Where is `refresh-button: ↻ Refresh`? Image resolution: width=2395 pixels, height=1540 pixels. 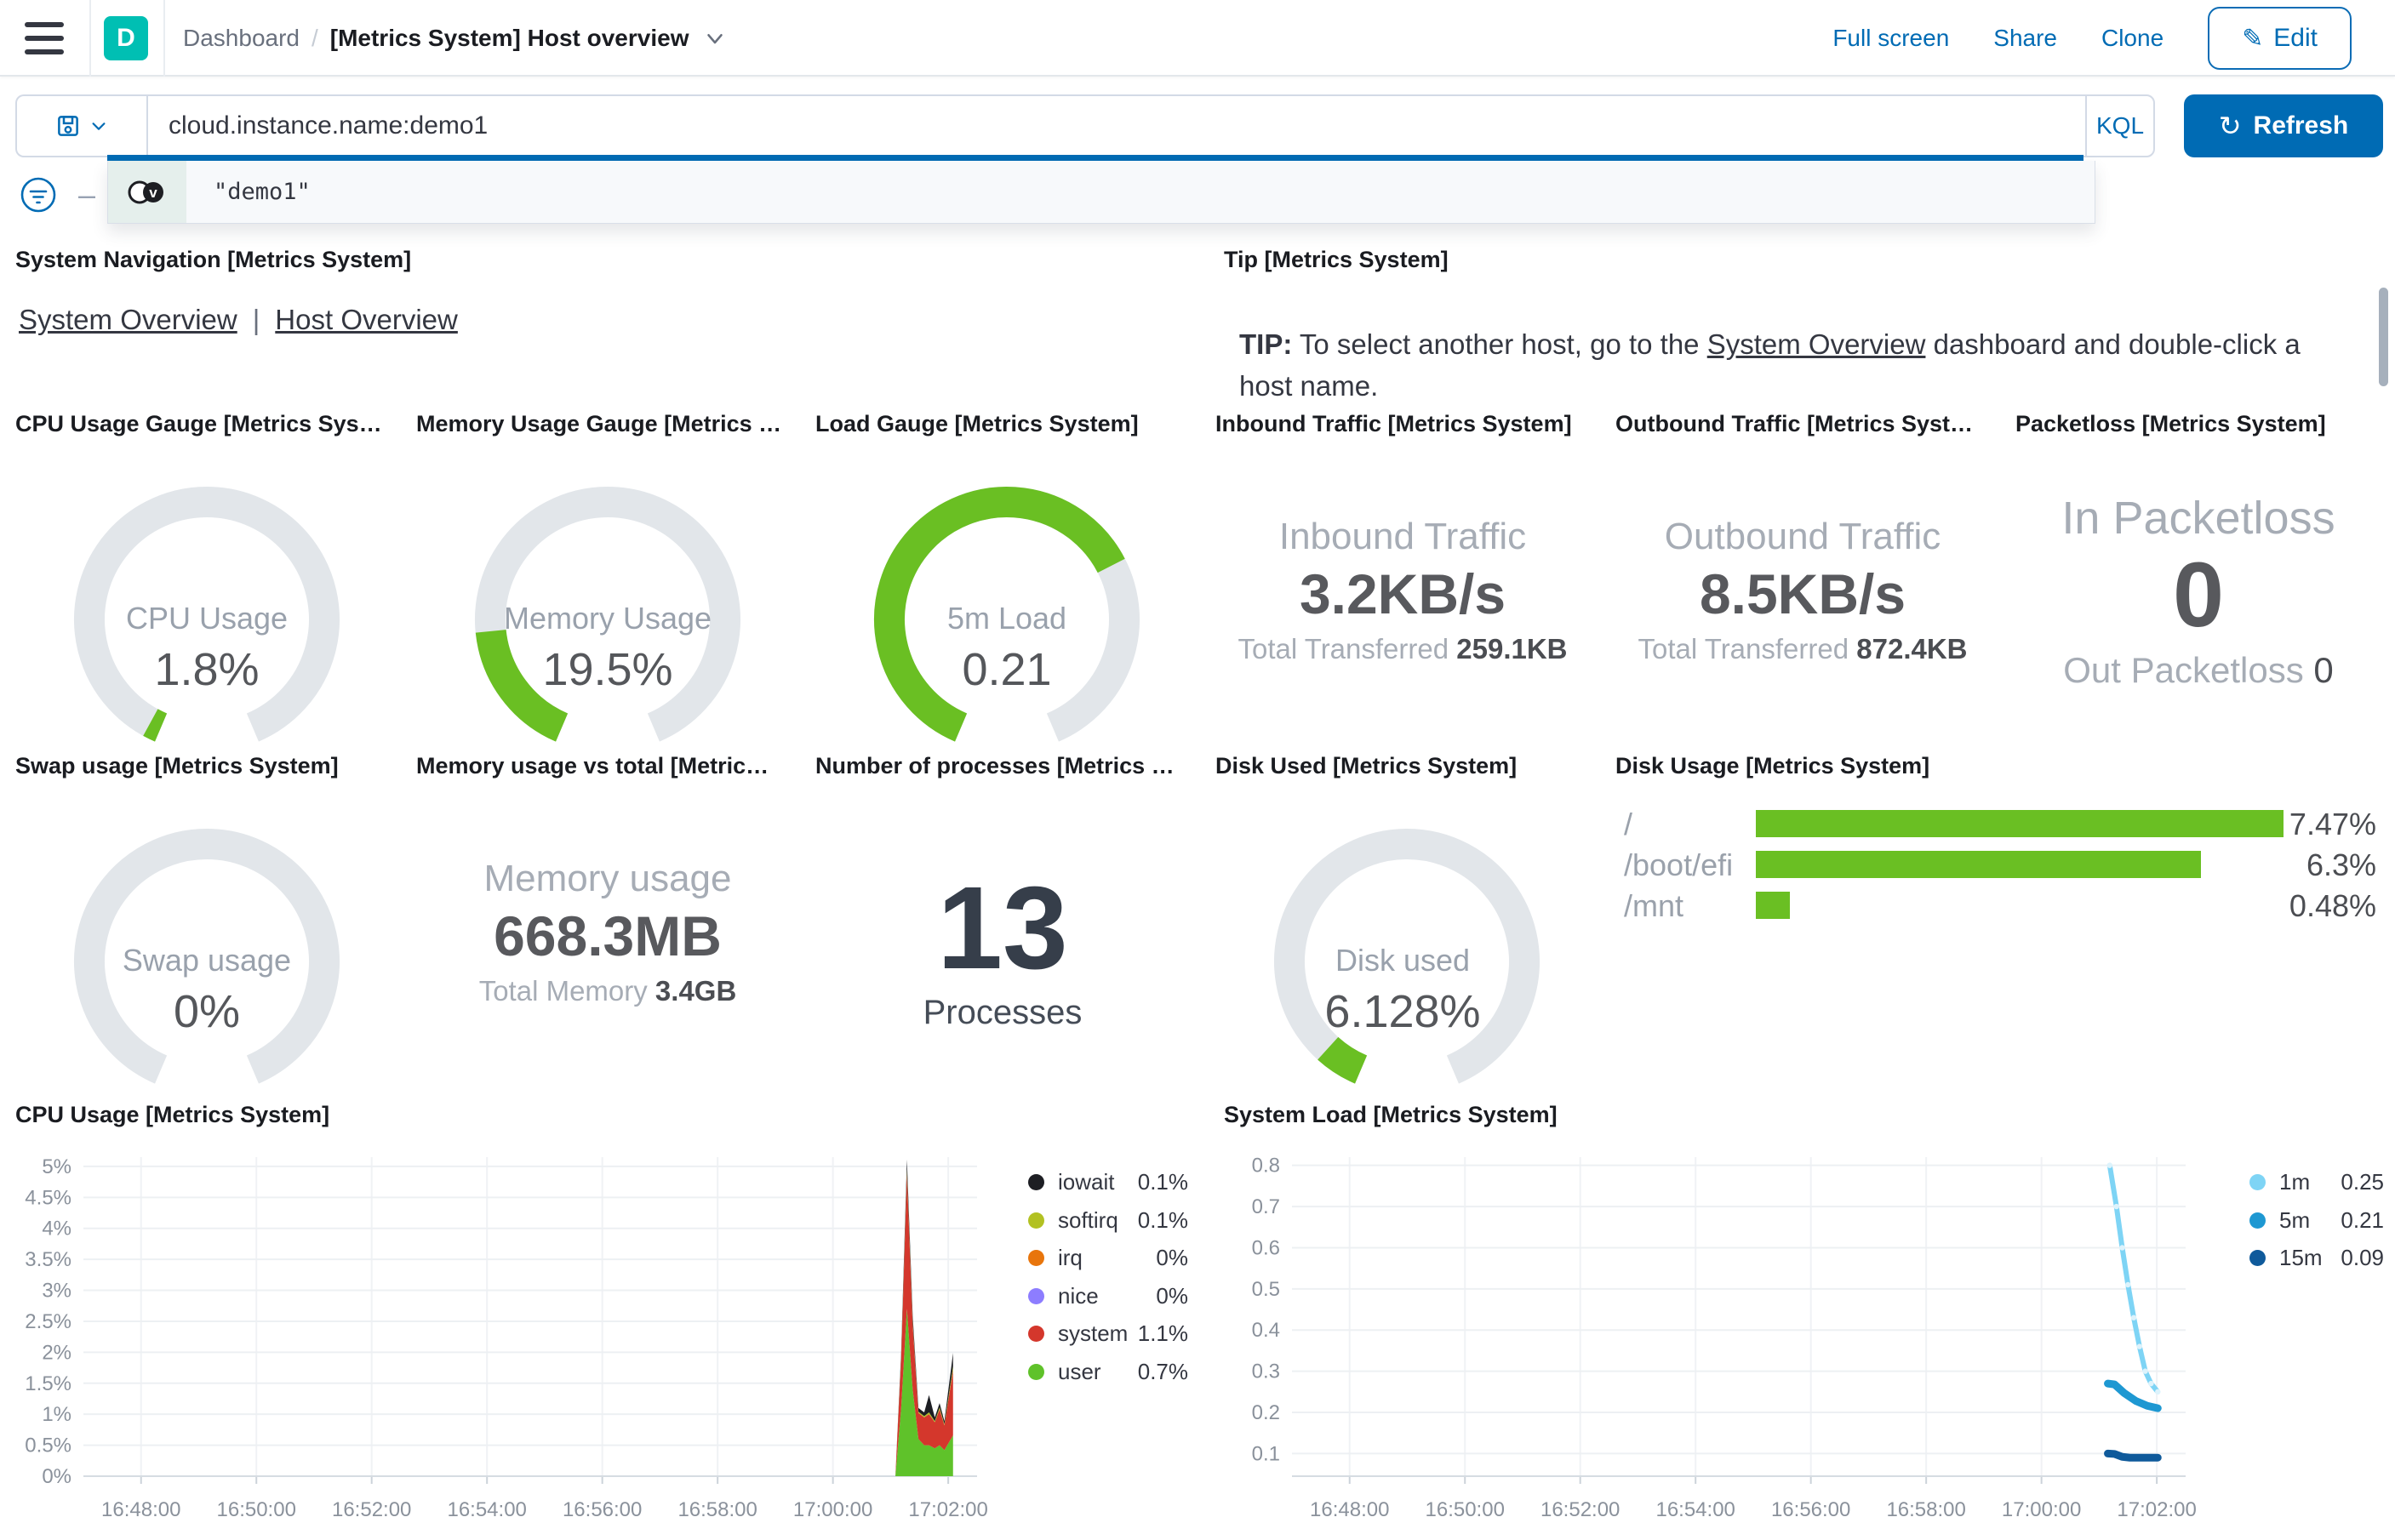
refresh-button: ↻ Refresh is located at coordinates (2283, 125).